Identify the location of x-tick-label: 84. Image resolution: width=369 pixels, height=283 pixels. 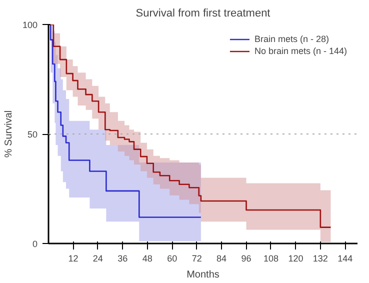
(221, 259).